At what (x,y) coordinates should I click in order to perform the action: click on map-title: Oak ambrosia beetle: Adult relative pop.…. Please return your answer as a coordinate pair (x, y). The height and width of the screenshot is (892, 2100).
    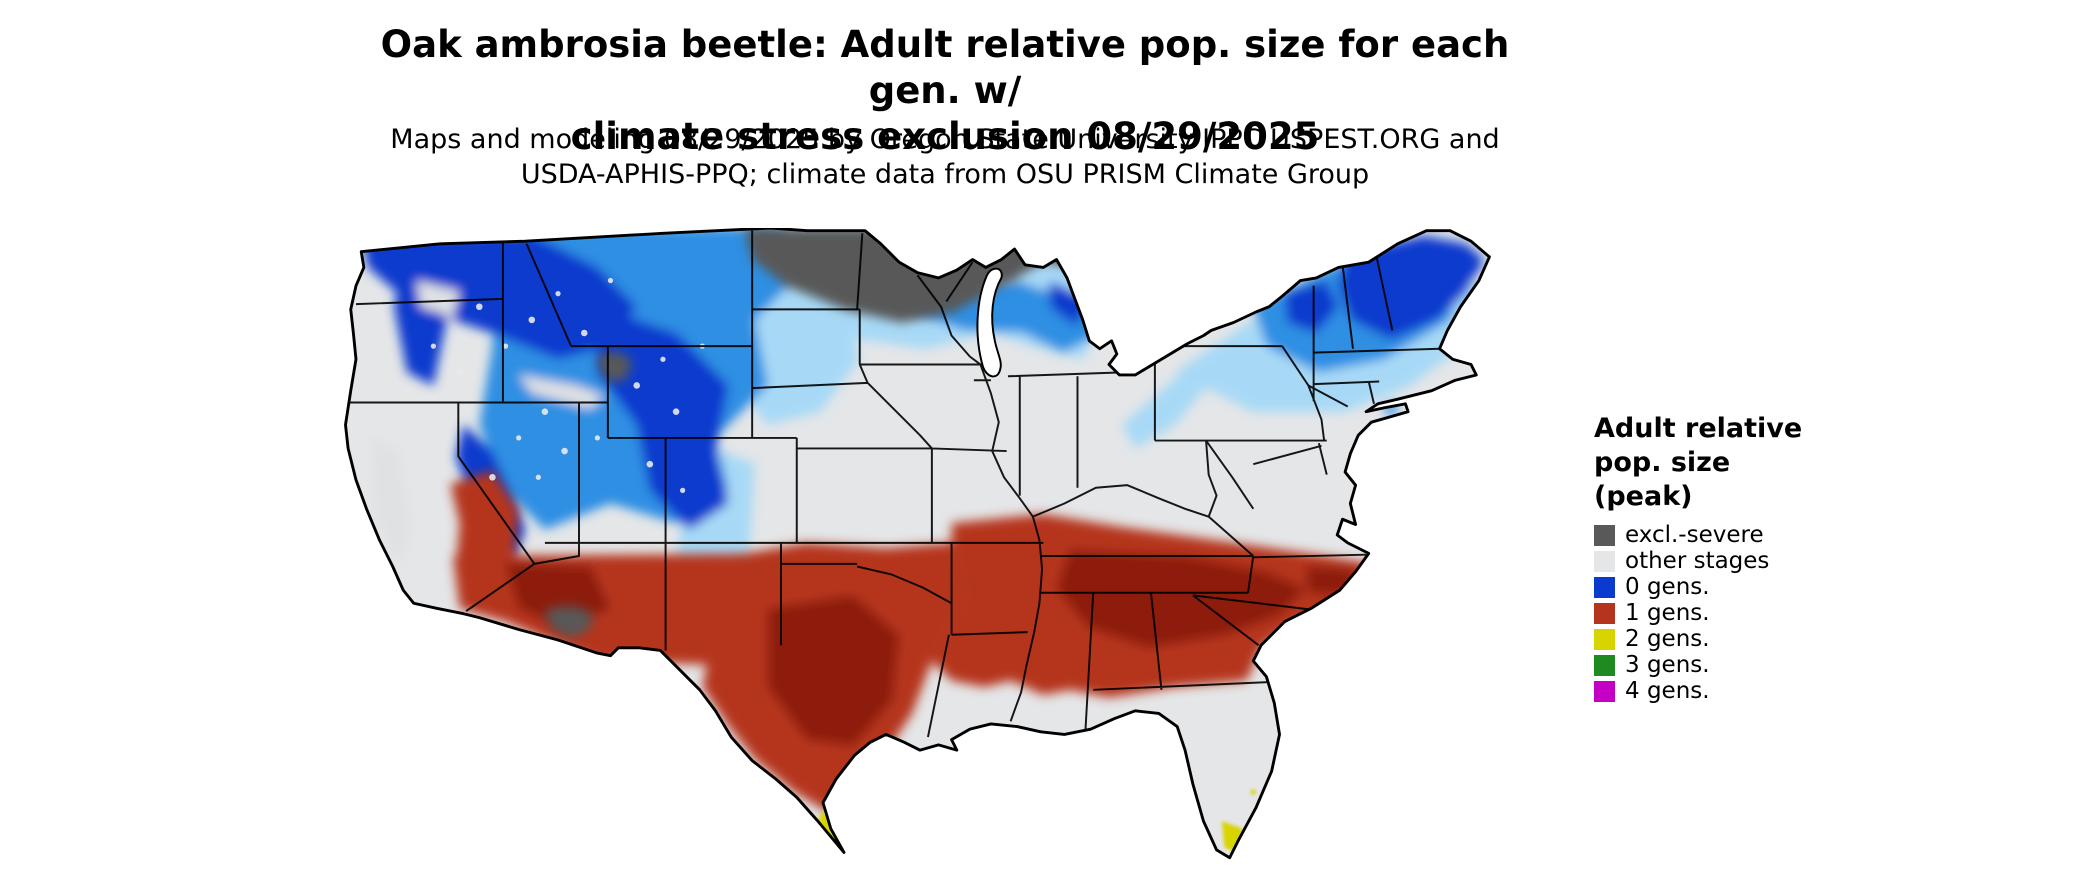
    Looking at the image, I should click on (945, 91).